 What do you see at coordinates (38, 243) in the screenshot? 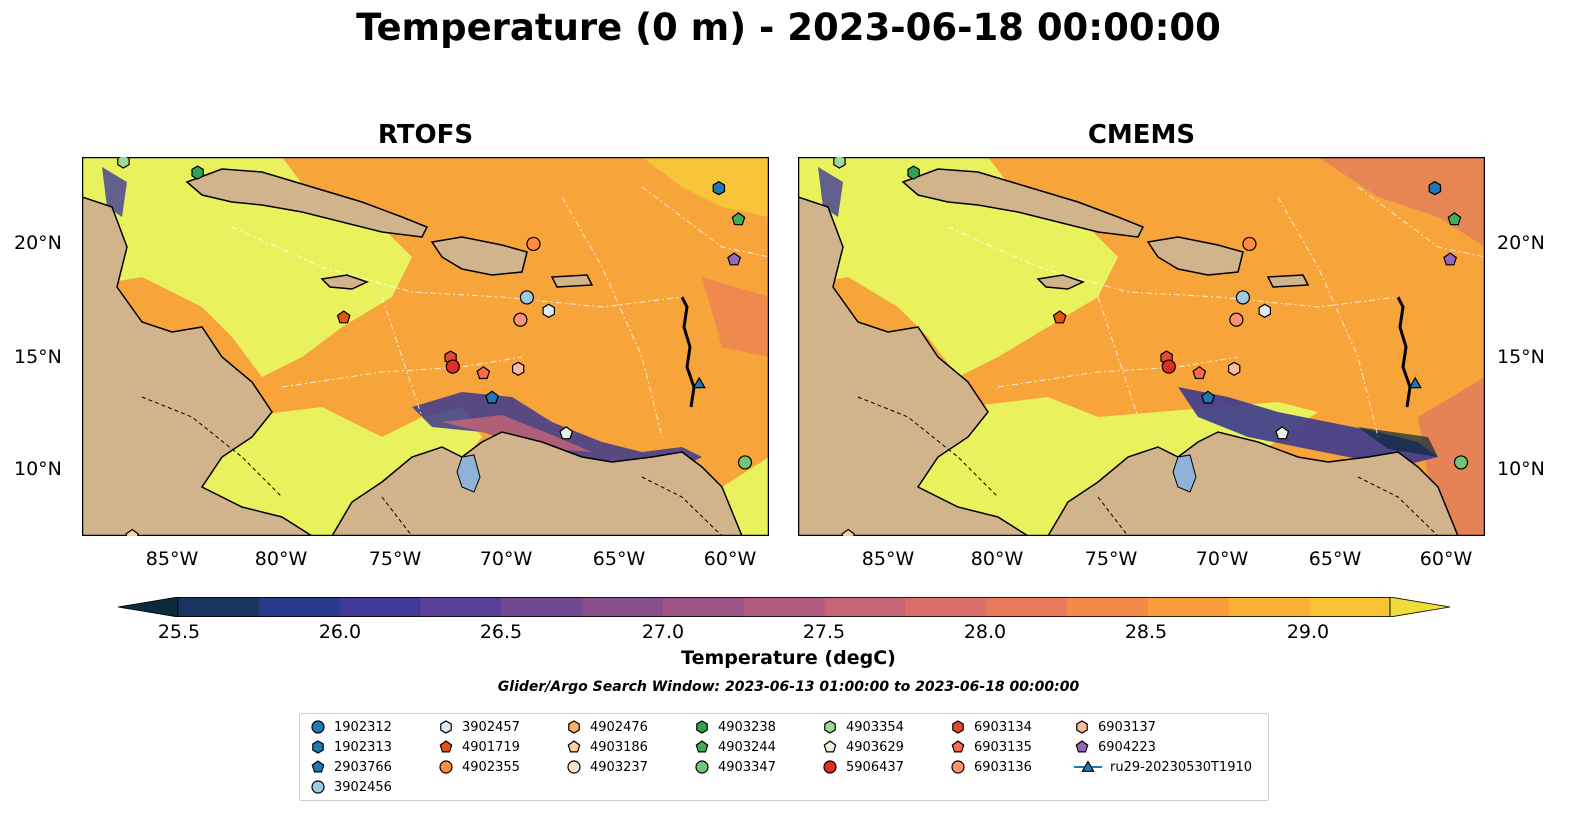
I see `ytick-left-20n: 20°N` at bounding box center [38, 243].